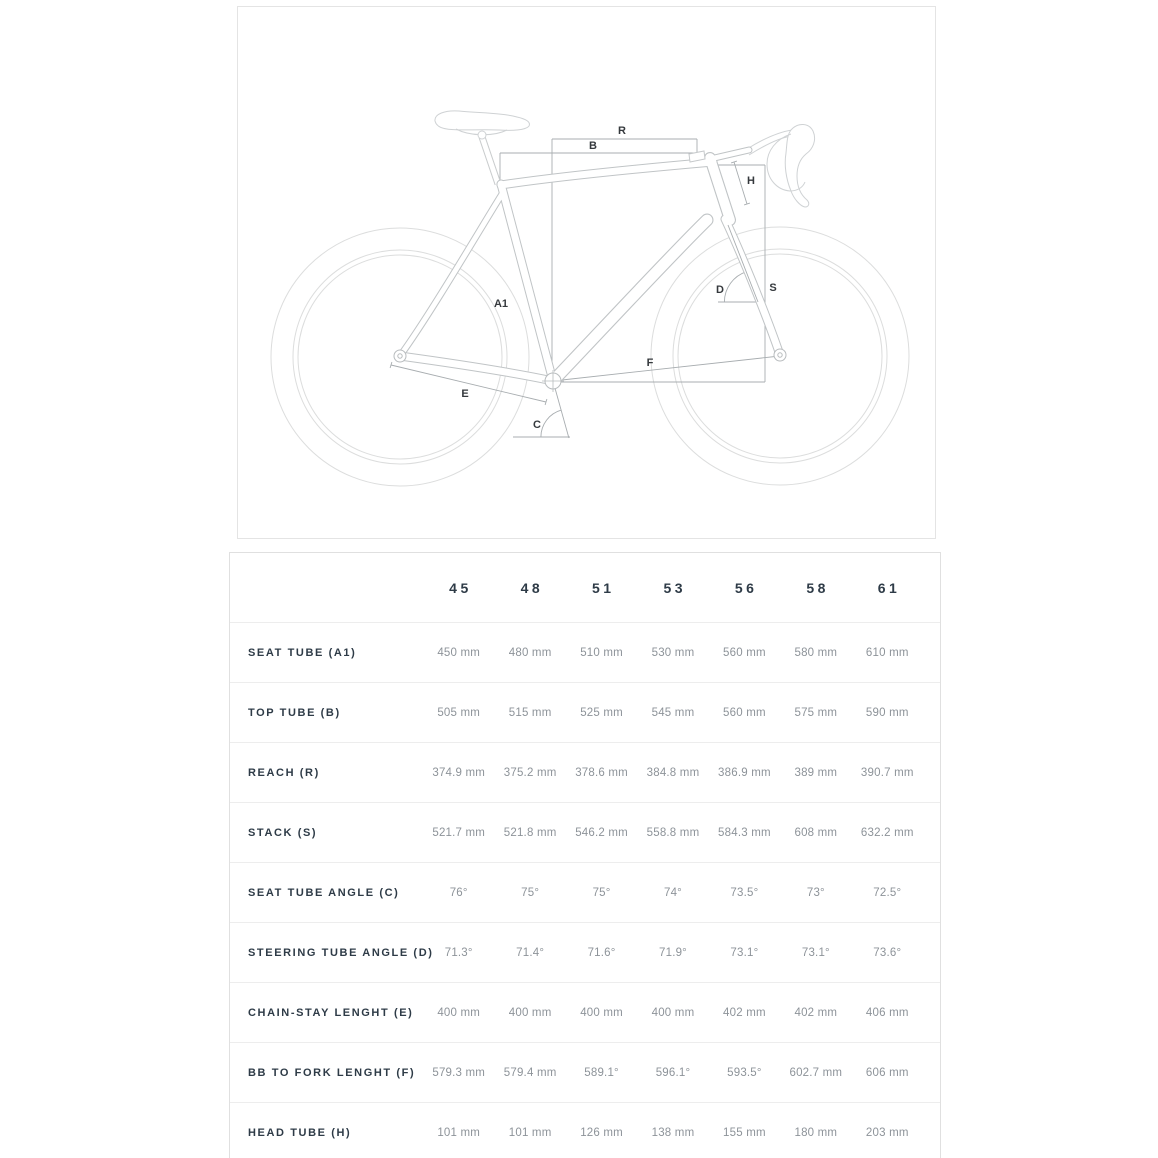 The width and height of the screenshot is (1158, 1158). I want to click on geometry-value: 579.3 mm, so click(459, 1072).